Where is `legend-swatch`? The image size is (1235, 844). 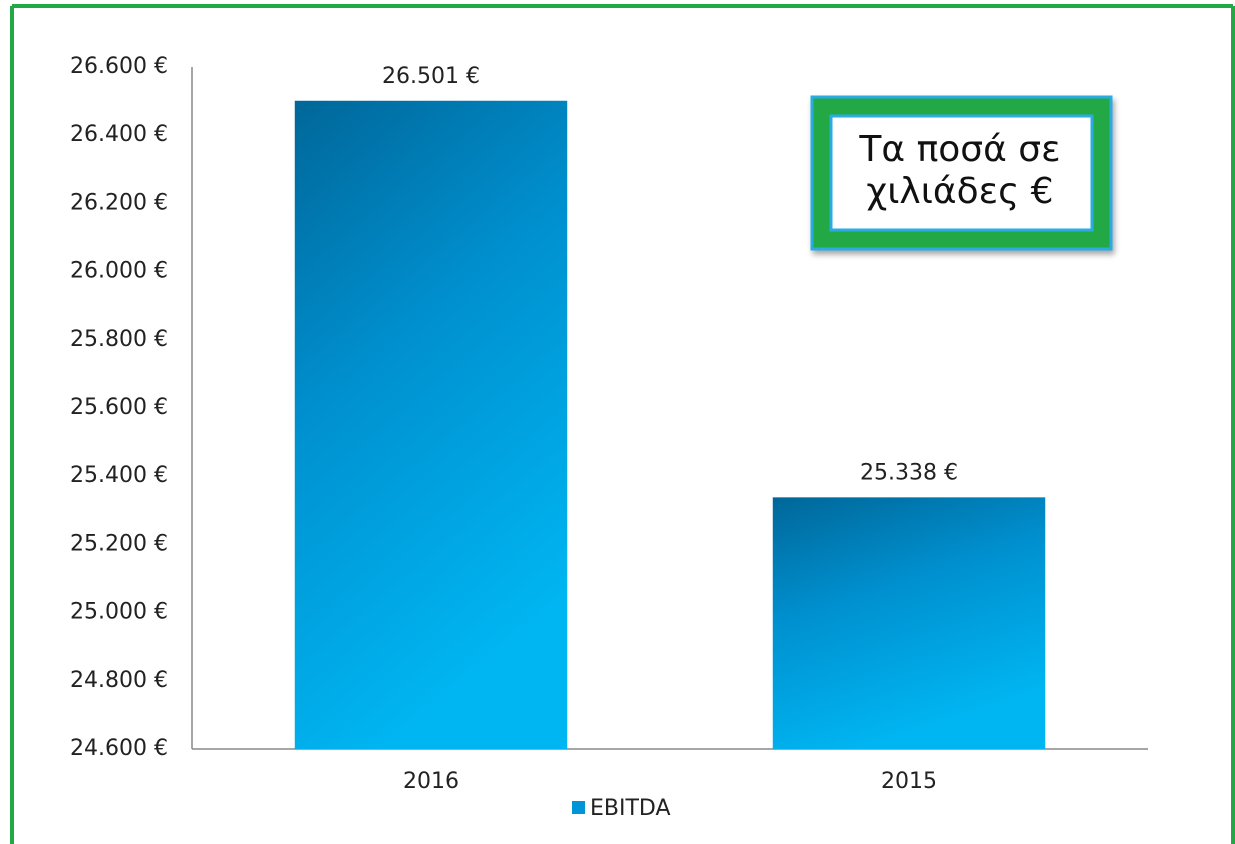
legend-swatch is located at coordinates (578, 807).